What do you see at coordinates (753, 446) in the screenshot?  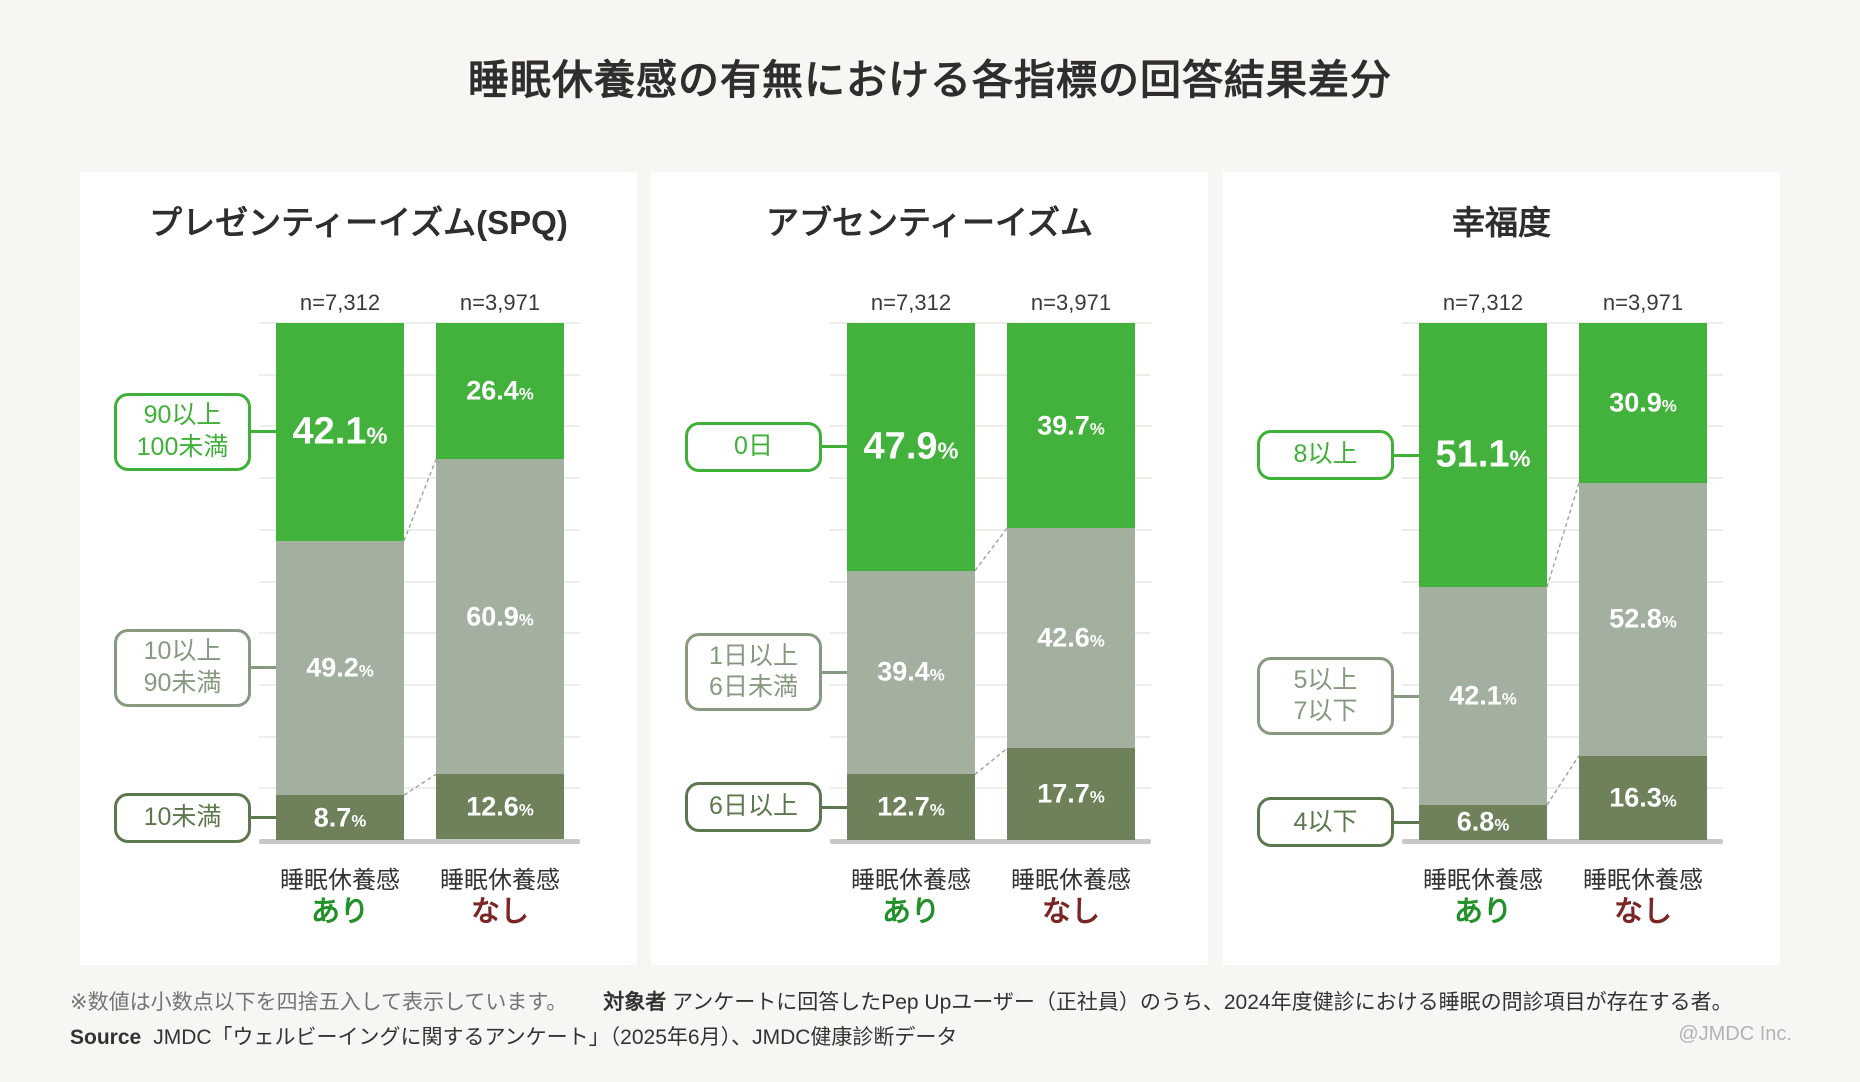 I see `category-label-box: 0日` at bounding box center [753, 446].